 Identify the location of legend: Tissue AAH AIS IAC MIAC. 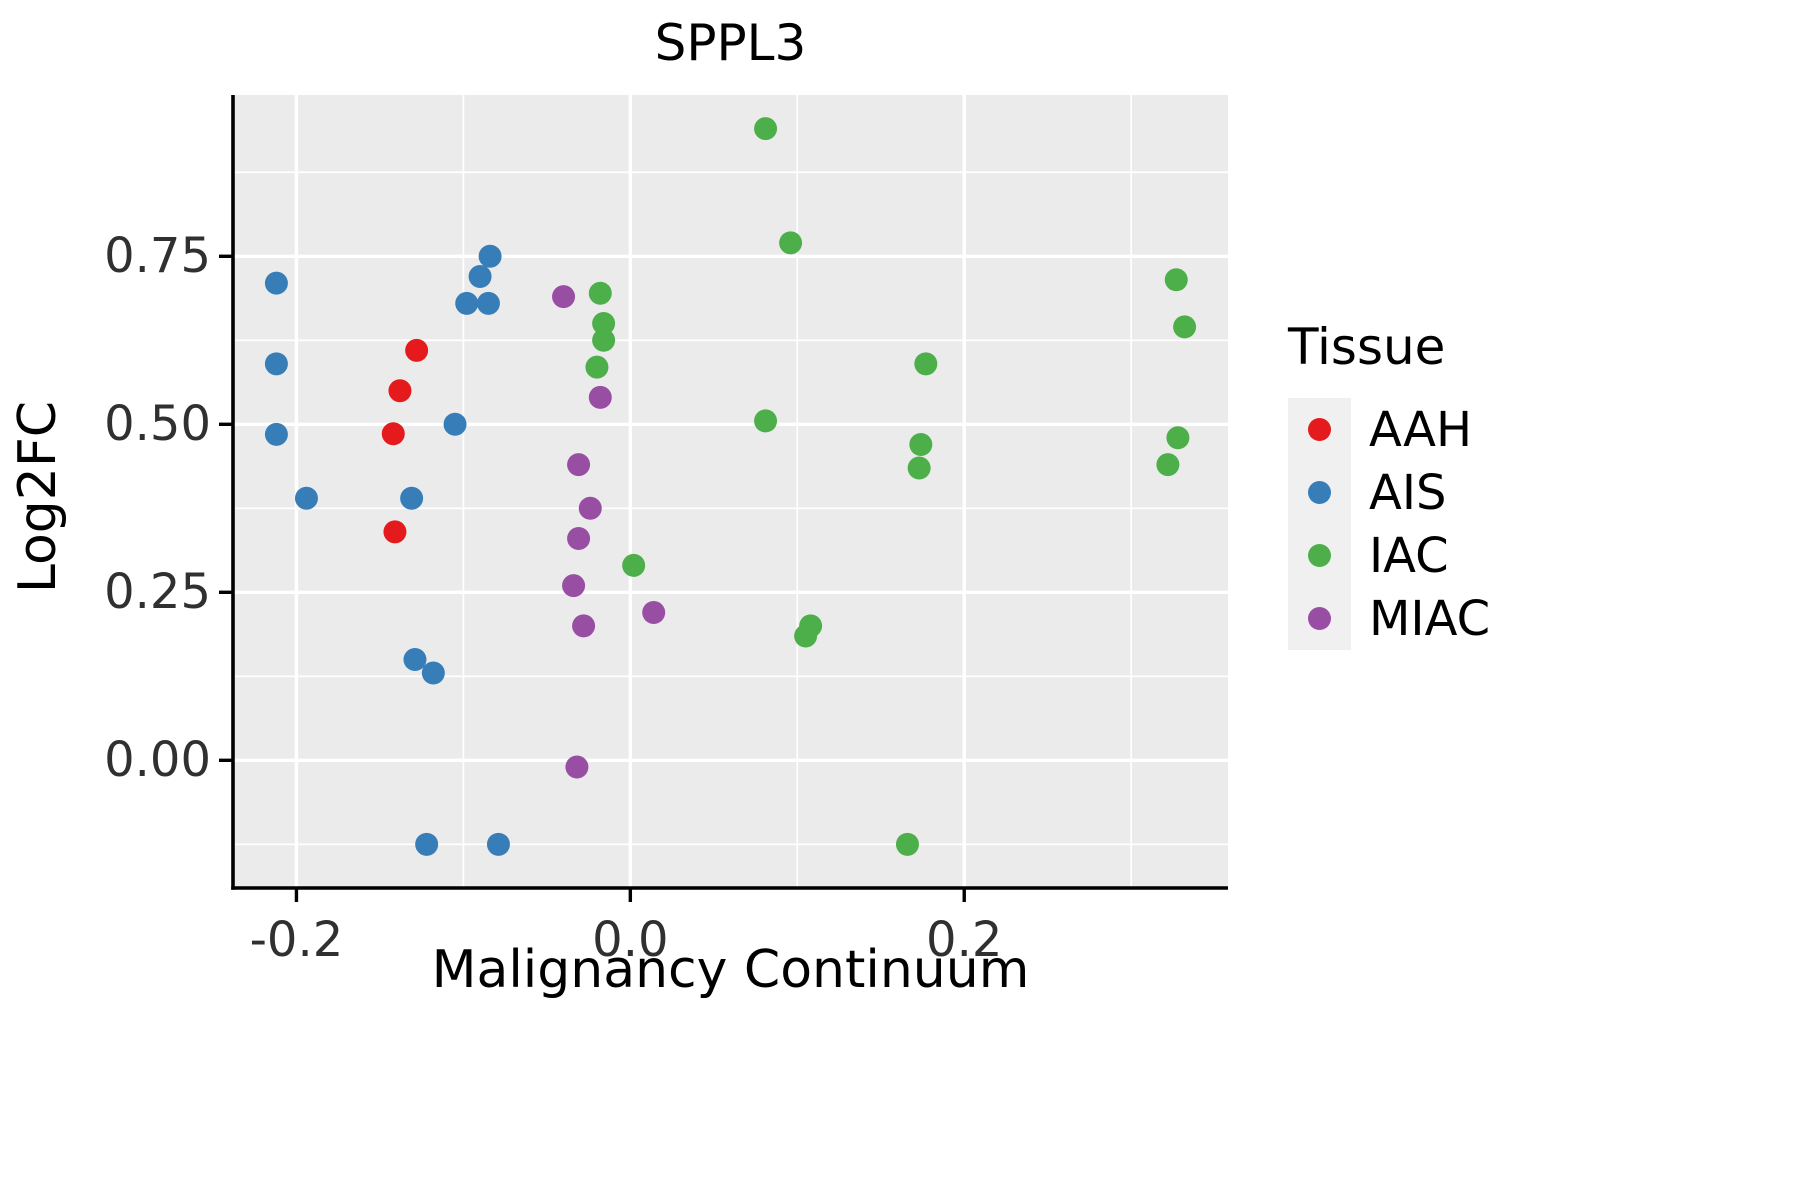
(1389, 484).